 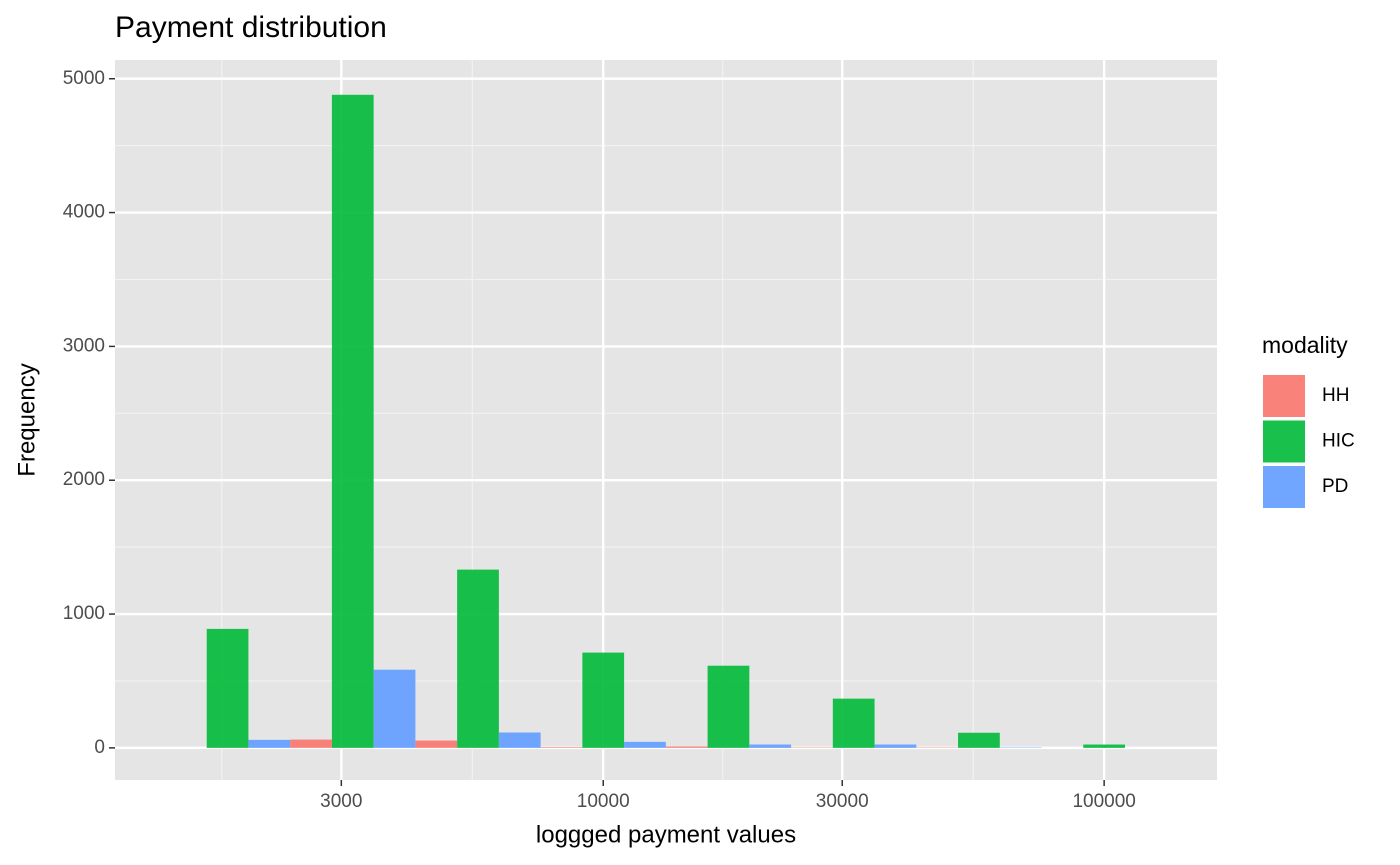 I want to click on x-tick-label: 10000, so click(x=603, y=801).